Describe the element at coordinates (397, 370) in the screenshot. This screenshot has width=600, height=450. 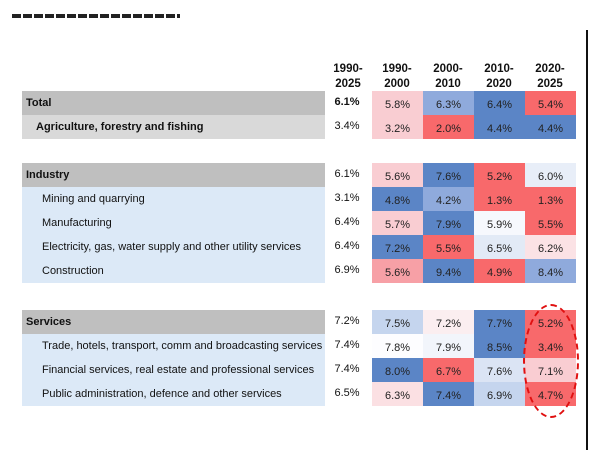
I see `heat-cell: 8.0%` at that location.